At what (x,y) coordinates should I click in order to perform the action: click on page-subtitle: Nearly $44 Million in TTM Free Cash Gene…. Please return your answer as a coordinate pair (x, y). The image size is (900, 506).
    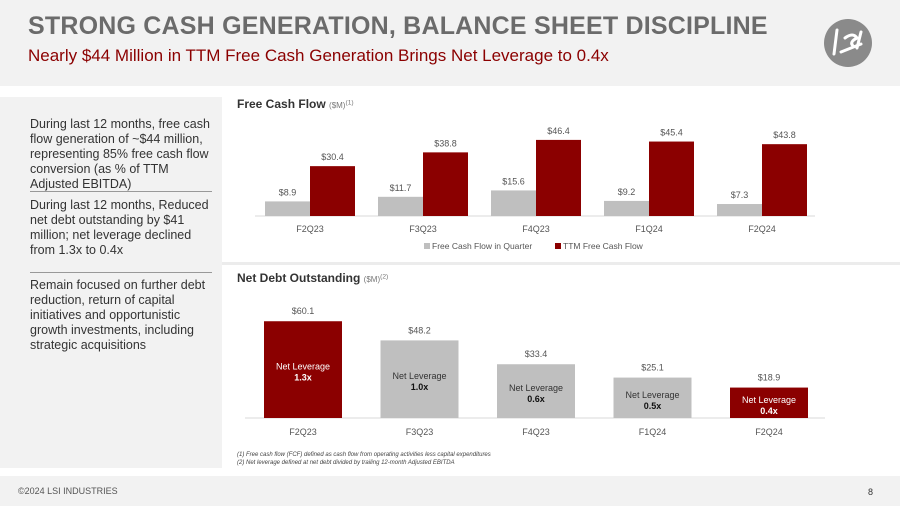
    Looking at the image, I should click on (318, 55).